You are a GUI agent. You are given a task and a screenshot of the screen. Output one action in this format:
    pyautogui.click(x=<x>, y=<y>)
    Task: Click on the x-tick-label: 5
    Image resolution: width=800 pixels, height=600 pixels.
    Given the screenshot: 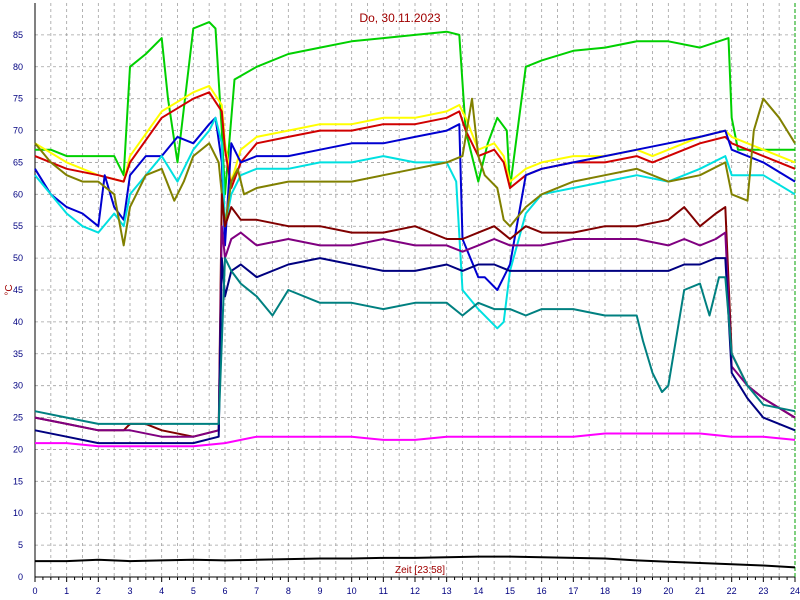 What is the action you would take?
    pyautogui.click(x=193, y=591)
    